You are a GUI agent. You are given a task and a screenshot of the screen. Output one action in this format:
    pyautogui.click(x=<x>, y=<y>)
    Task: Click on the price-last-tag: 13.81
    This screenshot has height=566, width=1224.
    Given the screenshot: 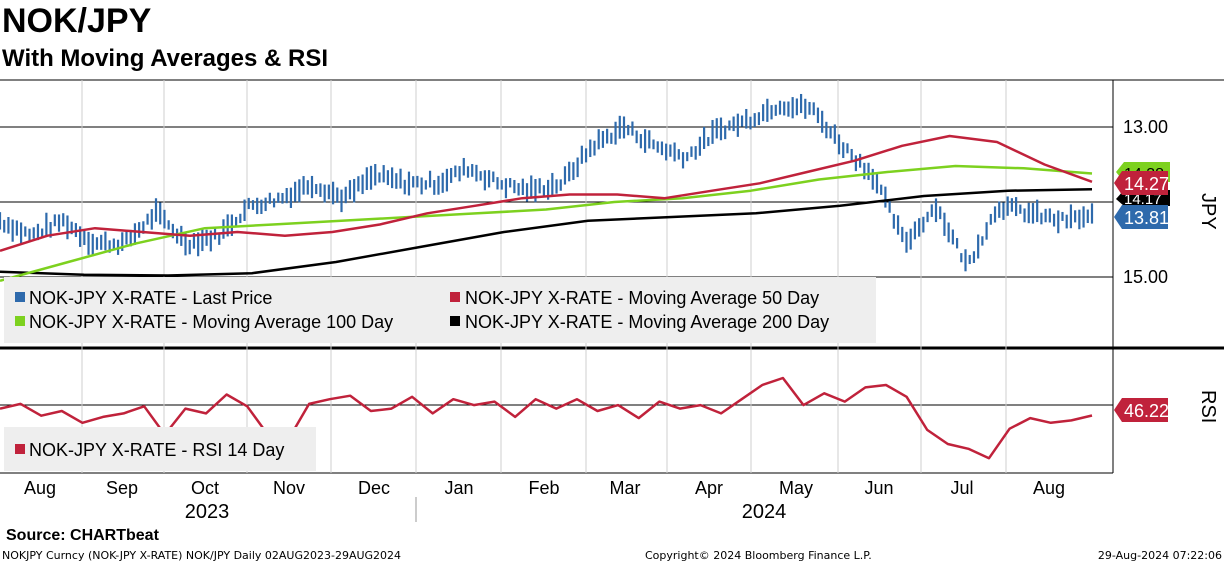 What is the action you would take?
    pyautogui.click(x=1141, y=217)
    